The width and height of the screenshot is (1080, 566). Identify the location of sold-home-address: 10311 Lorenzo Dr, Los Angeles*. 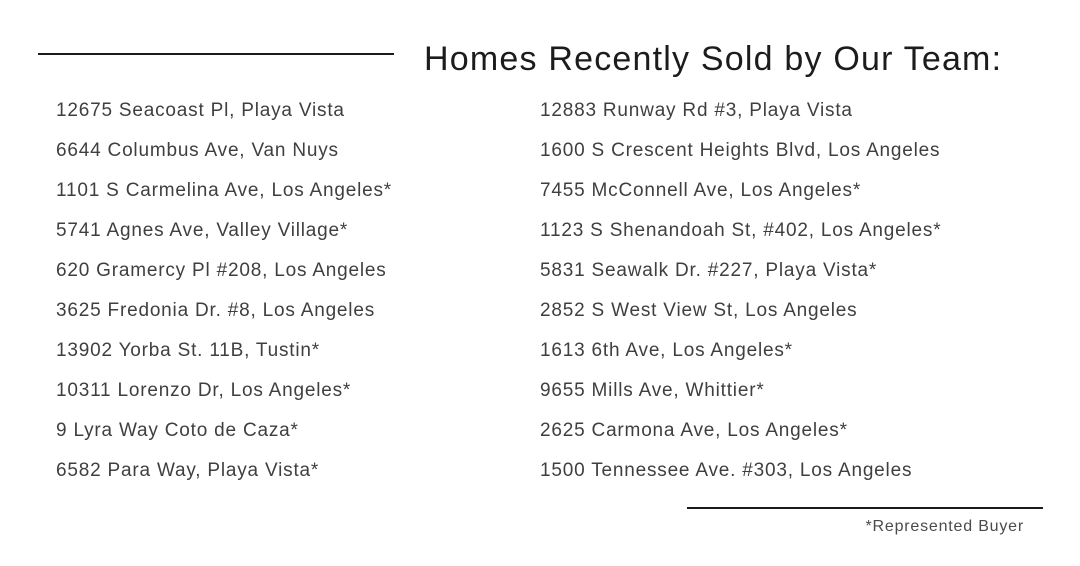
(204, 390).